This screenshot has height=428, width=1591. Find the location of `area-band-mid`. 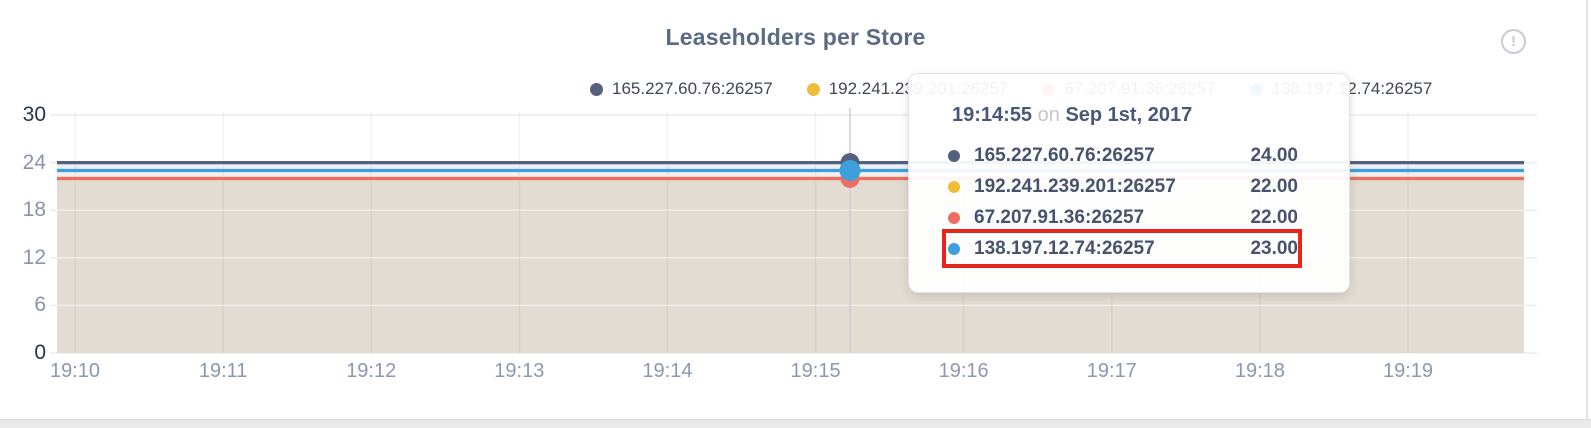

area-band-mid is located at coordinates (790, 175).